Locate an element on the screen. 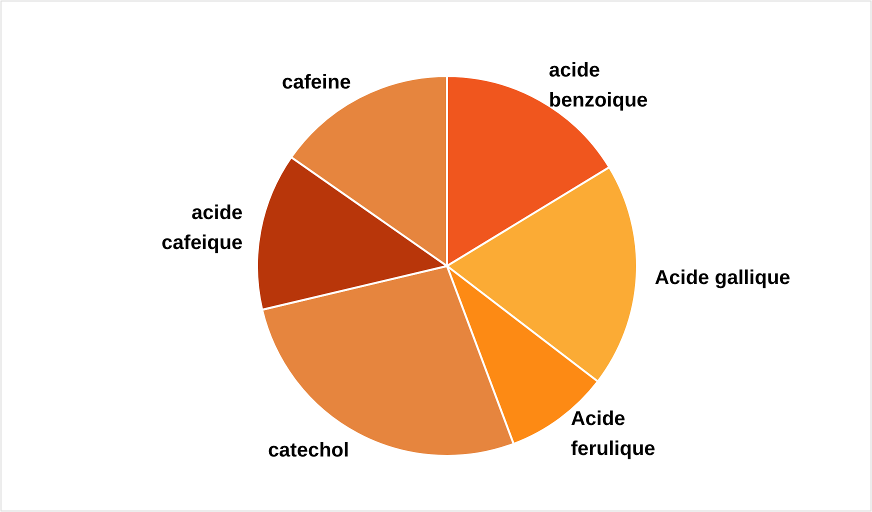 Image resolution: width=872 pixels, height=512 pixels. slice-label: acide benzoique is located at coordinates (598, 86).